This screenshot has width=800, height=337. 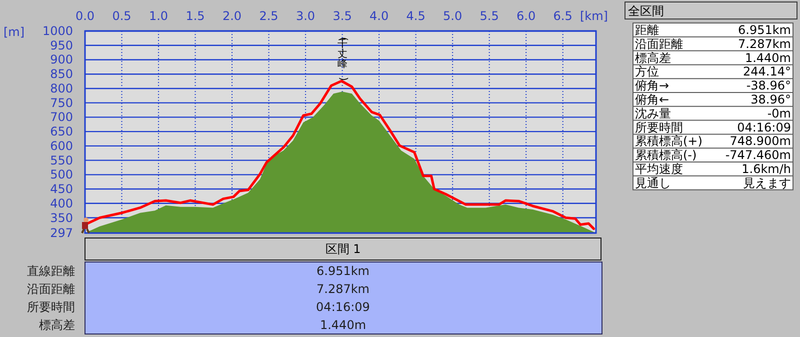 I want to click on y-tick-label: 750, so click(x=61, y=103).